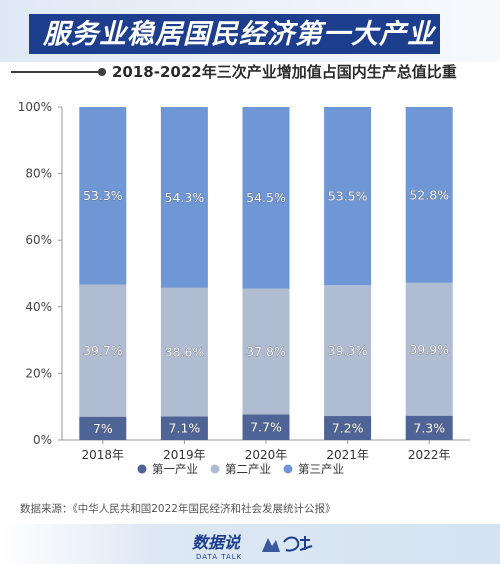 The image size is (500, 564). What do you see at coordinates (56, 72) in the screenshot?
I see `subtitle-rule` at bounding box center [56, 72].